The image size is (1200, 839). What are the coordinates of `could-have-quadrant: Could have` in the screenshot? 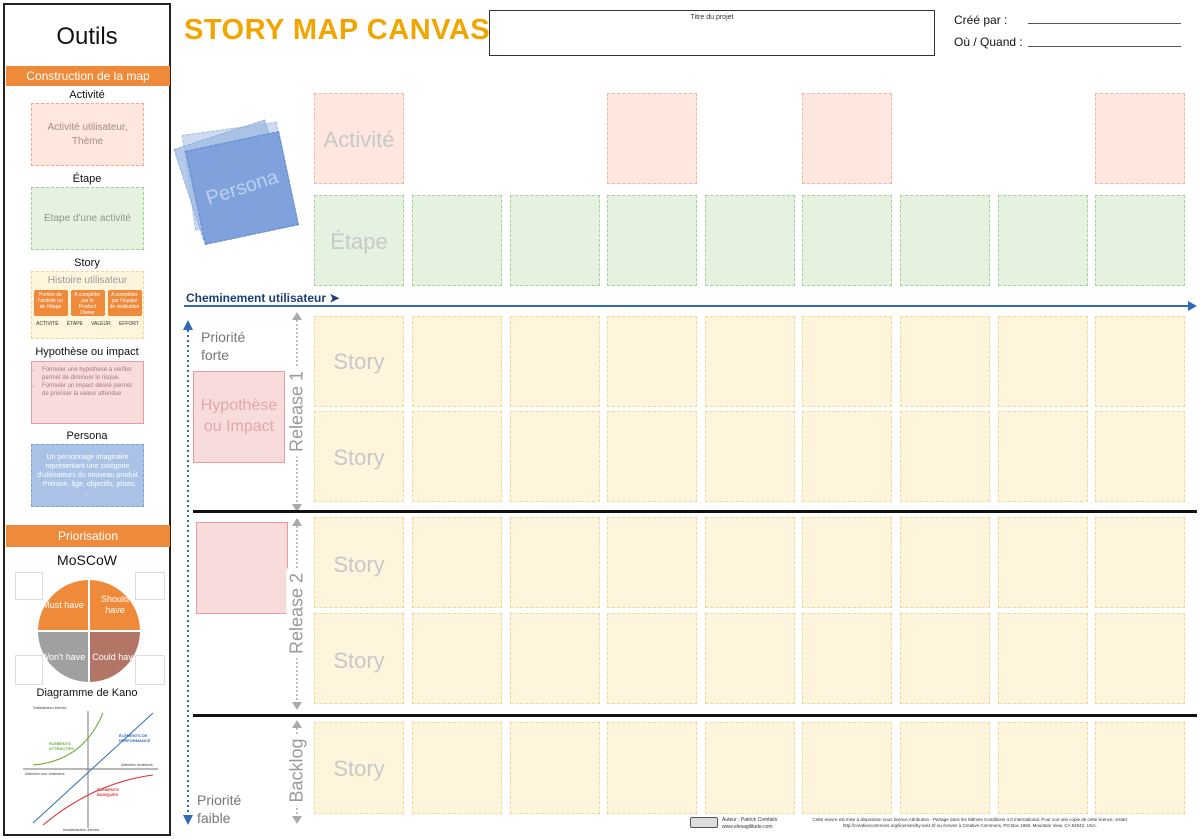 It's located at (115, 657).